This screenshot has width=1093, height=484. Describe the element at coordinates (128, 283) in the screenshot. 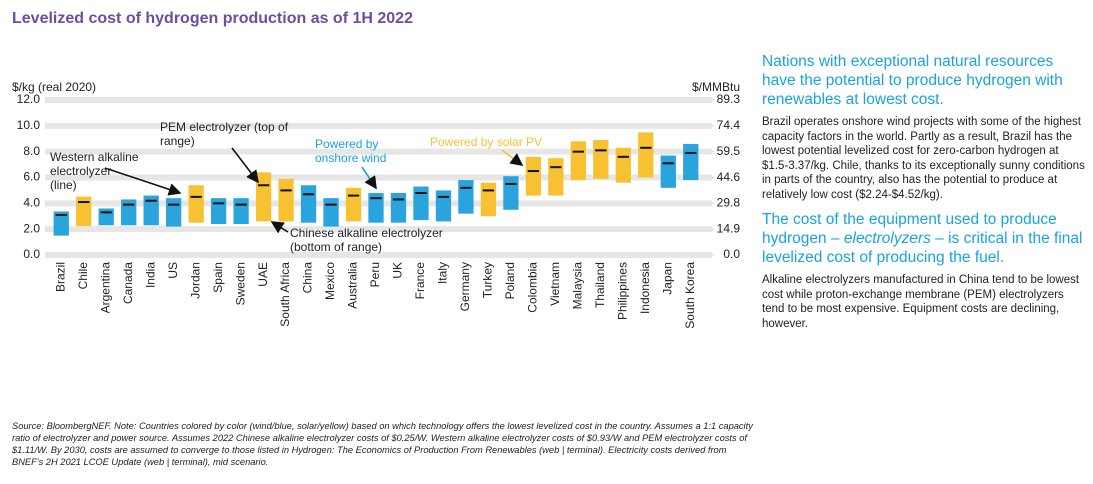

I see `x-tick-label: Canada` at that location.